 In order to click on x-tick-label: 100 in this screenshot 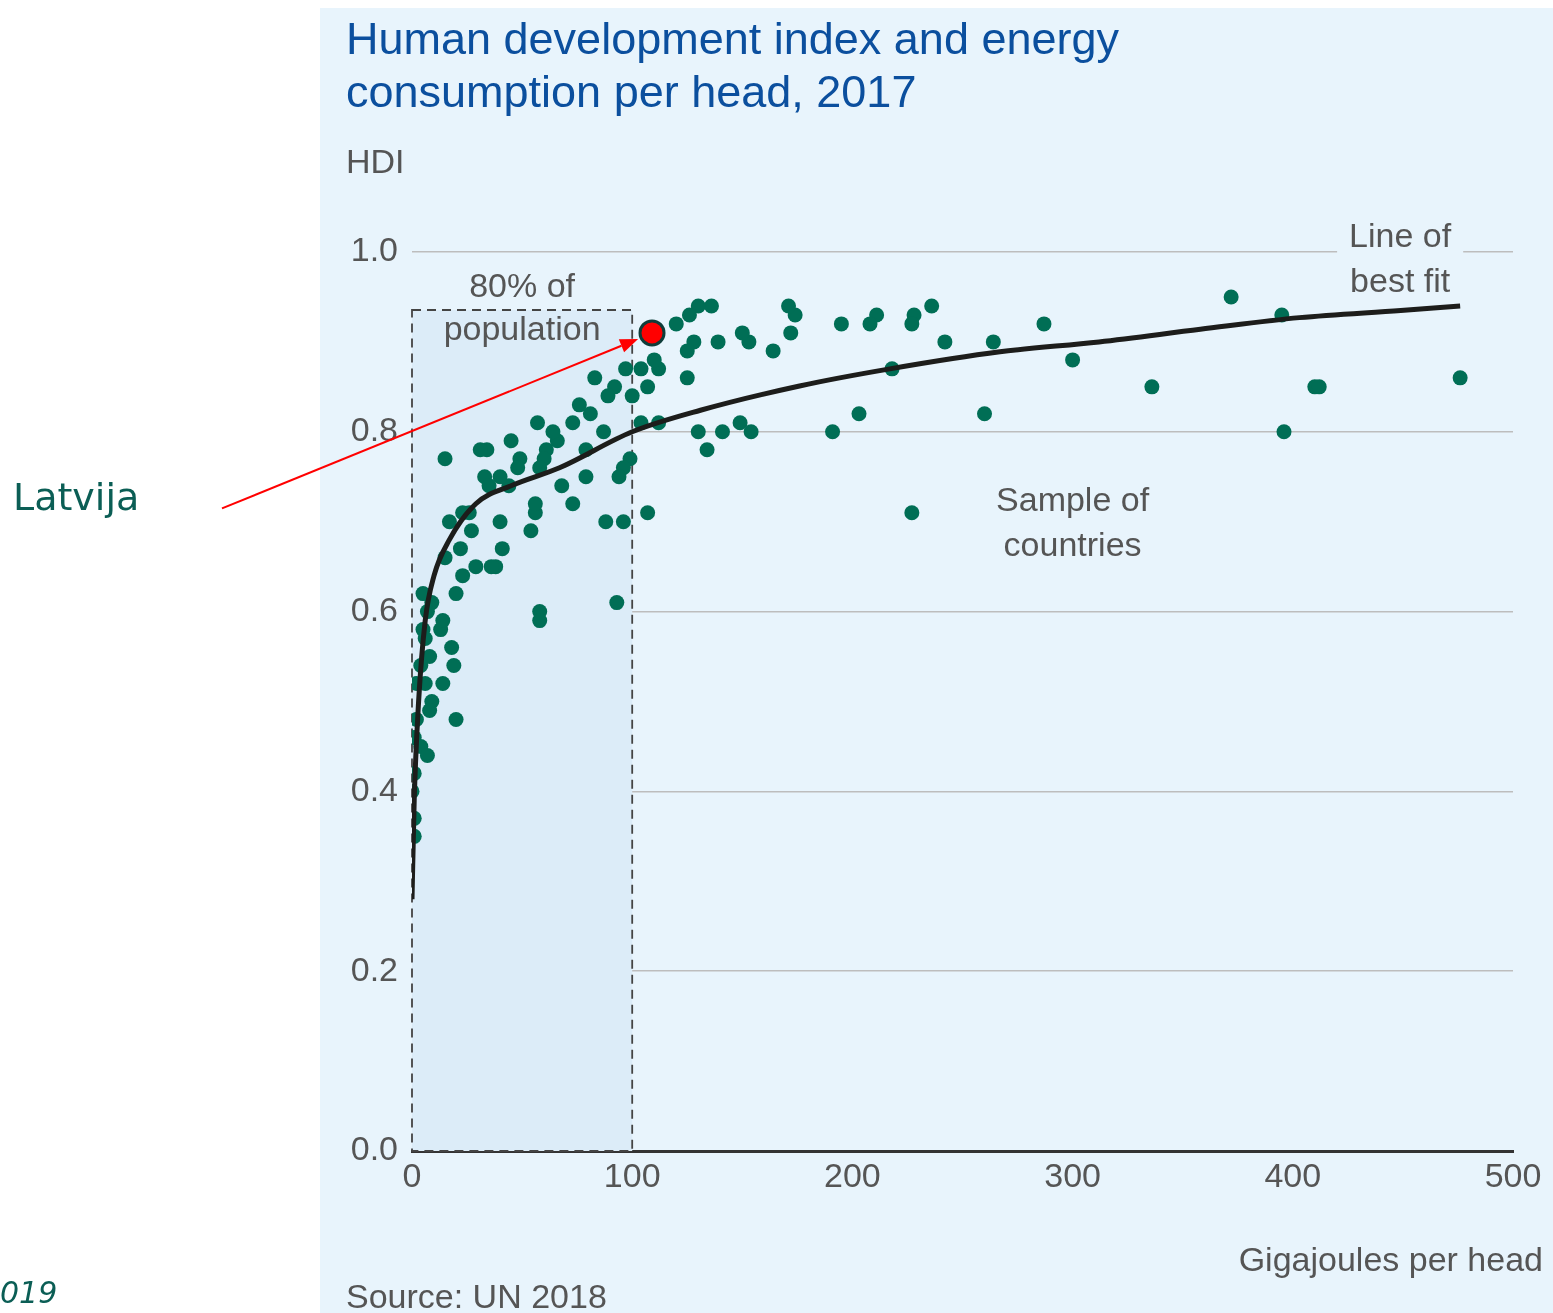, I will do `click(632, 1174)`.